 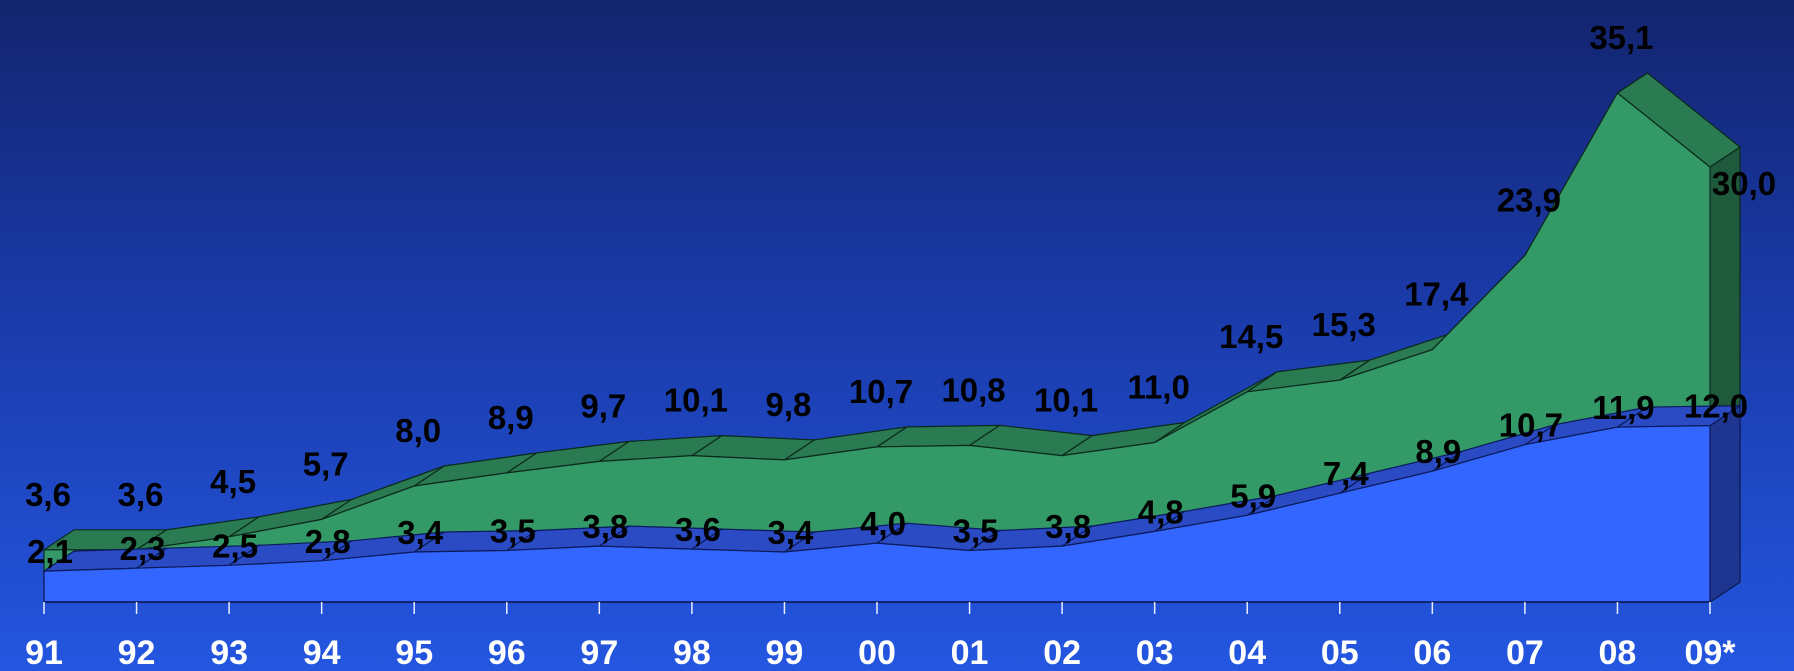 I want to click on x-tick-label: 08, so click(x=1618, y=652).